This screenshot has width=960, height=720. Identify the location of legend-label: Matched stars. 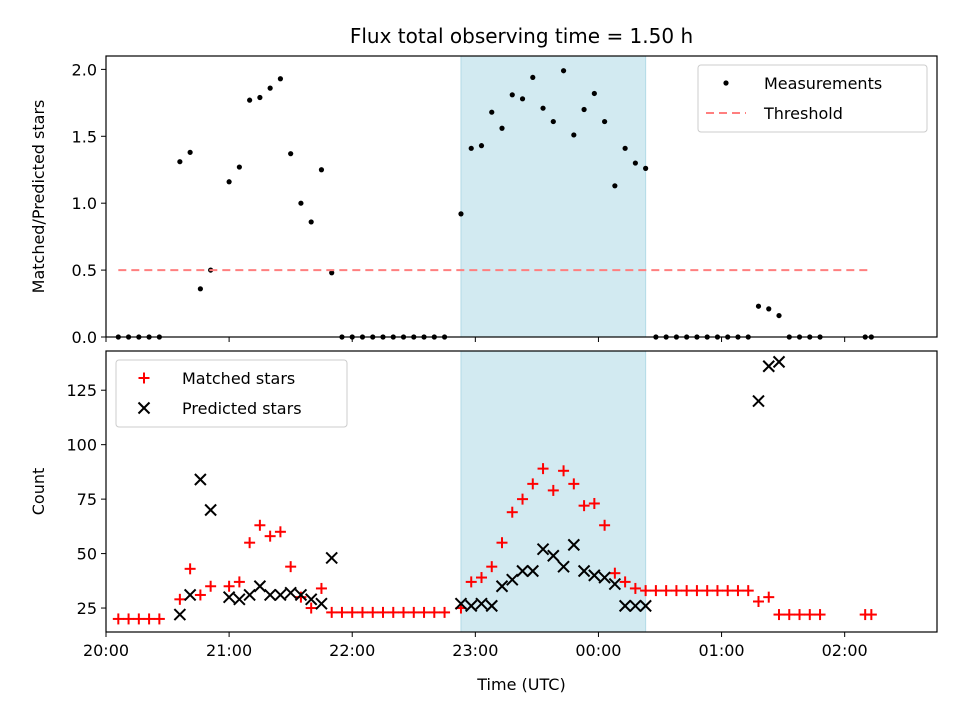
(238, 378).